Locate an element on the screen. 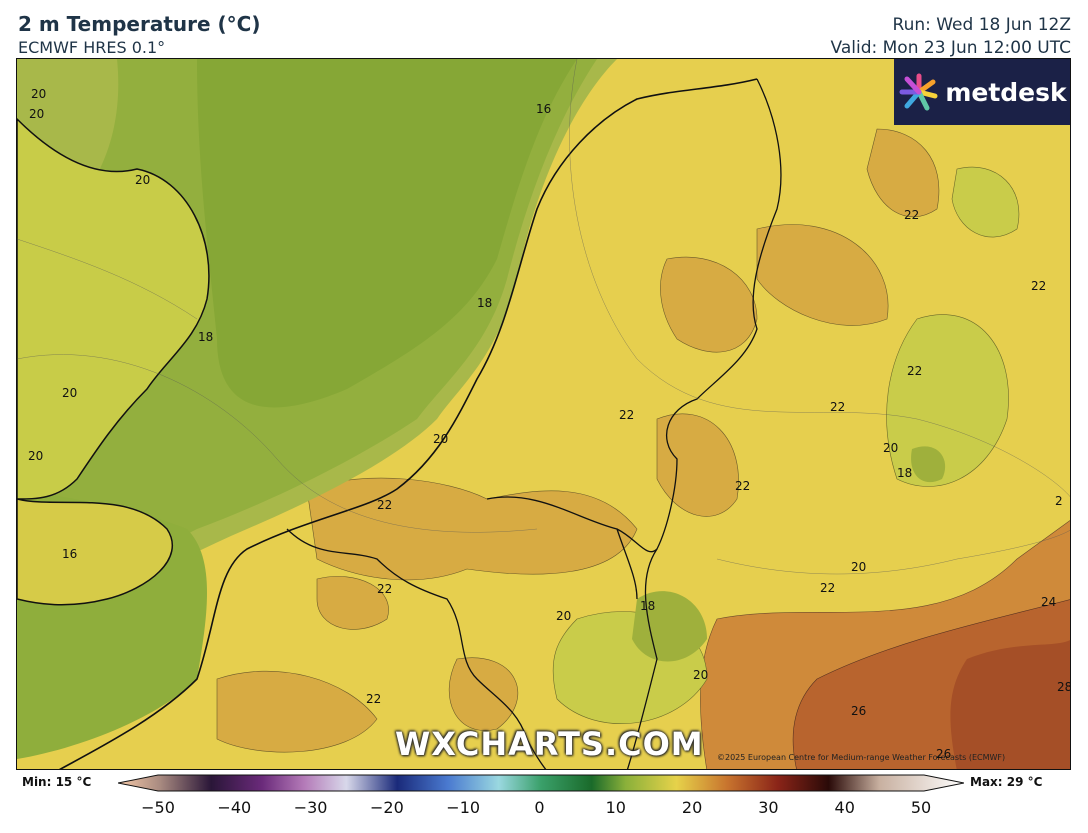 Image resolution: width=1088 pixels, height=833 pixels. colorbar-tick-label: −50 is located at coordinates (158, 807).